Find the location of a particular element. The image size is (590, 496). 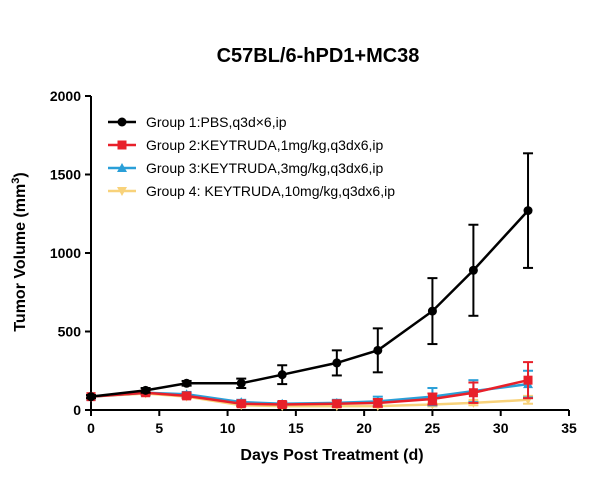

x-tick-label: 15 is located at coordinates (296, 428).